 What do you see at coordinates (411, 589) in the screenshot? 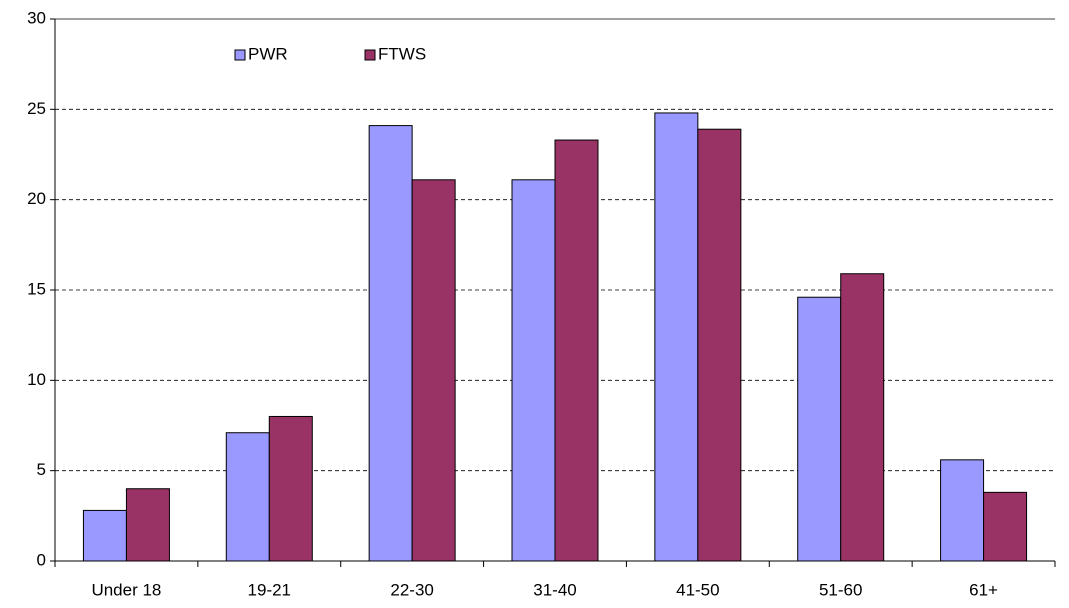
I see `x-tick-label: 22-30` at bounding box center [411, 589].